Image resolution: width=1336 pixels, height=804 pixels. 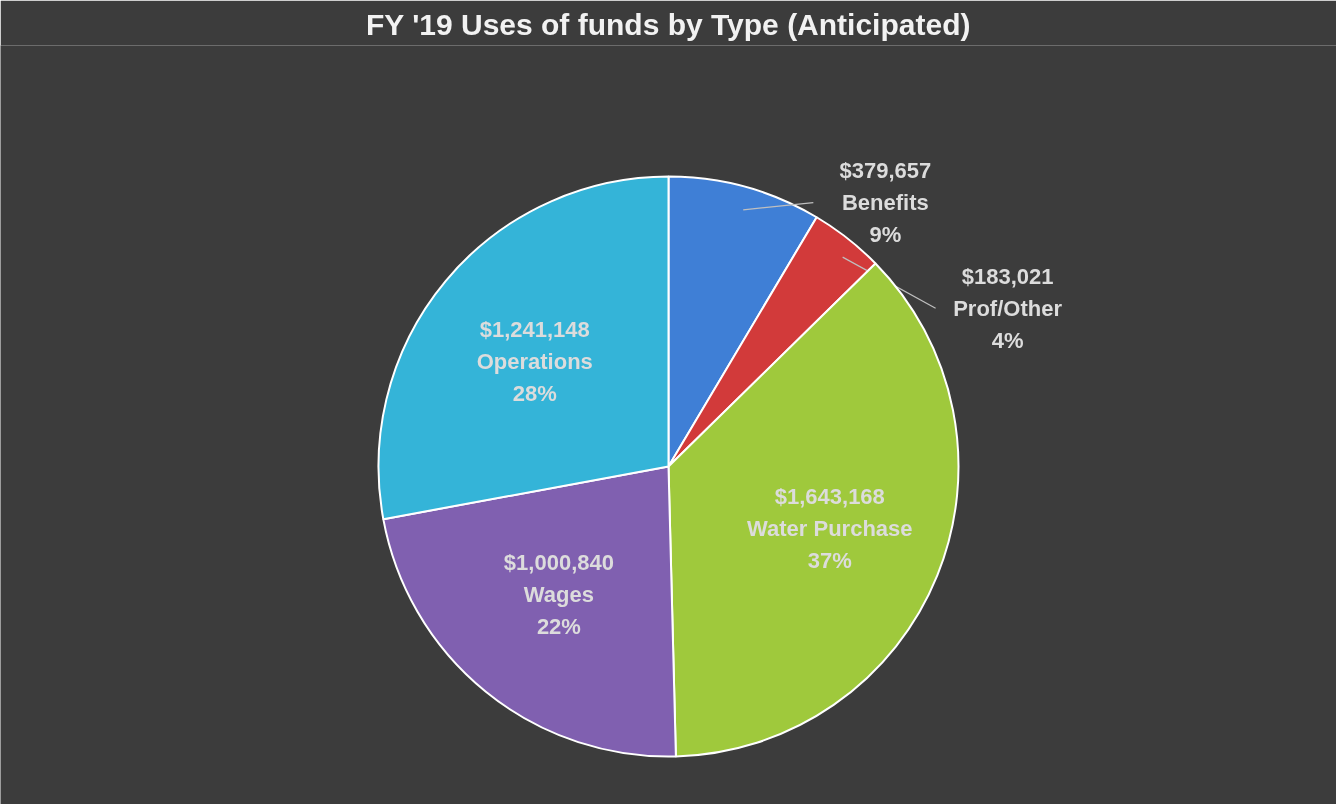 What do you see at coordinates (558, 562) in the screenshot?
I see `data-label: $1,000,840` at bounding box center [558, 562].